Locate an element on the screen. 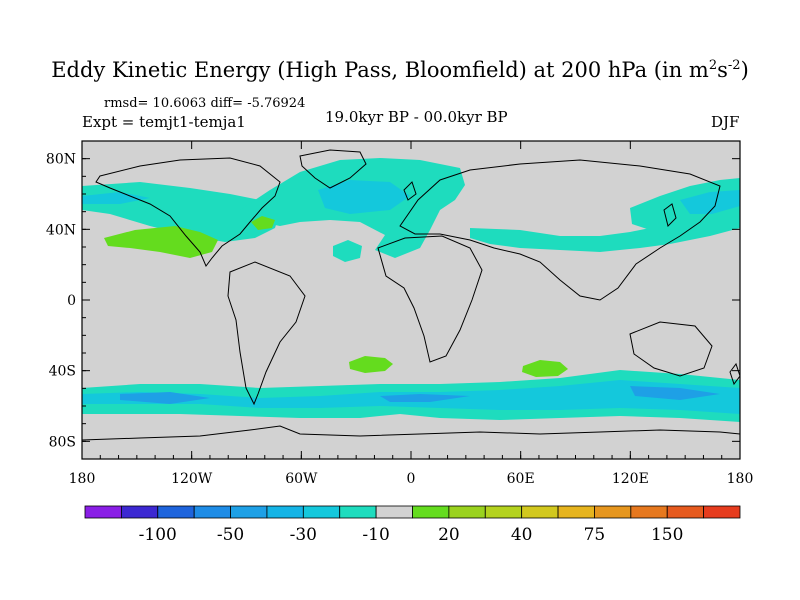 The width and height of the screenshot is (800, 600). colorbar-label: 20 is located at coordinates (449, 535).